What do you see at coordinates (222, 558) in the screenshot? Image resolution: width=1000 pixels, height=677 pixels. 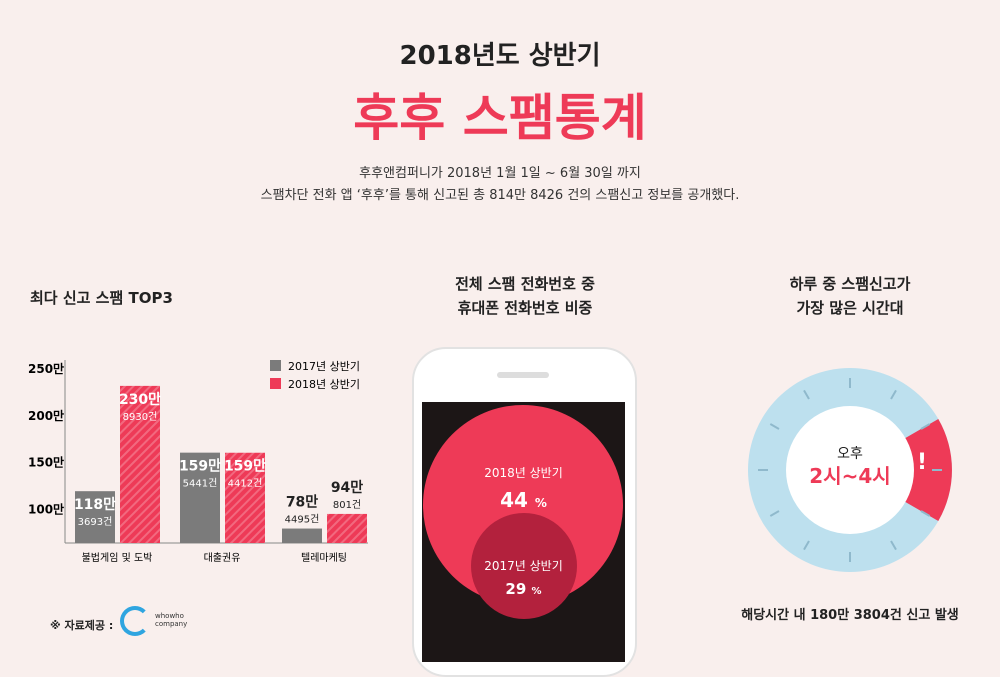 I see `x-tick-label: 대출권유` at bounding box center [222, 558].